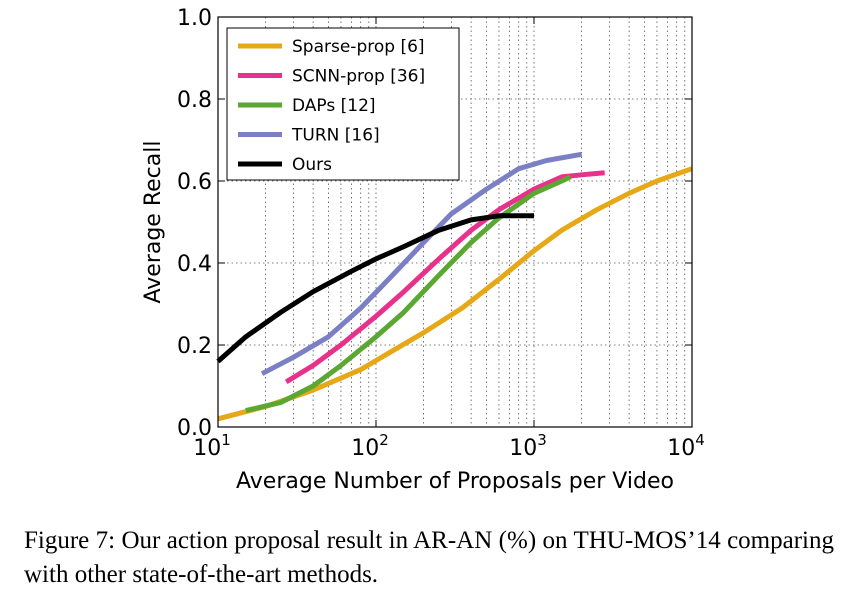  I want to click on series-line-ours, so click(375, 288).